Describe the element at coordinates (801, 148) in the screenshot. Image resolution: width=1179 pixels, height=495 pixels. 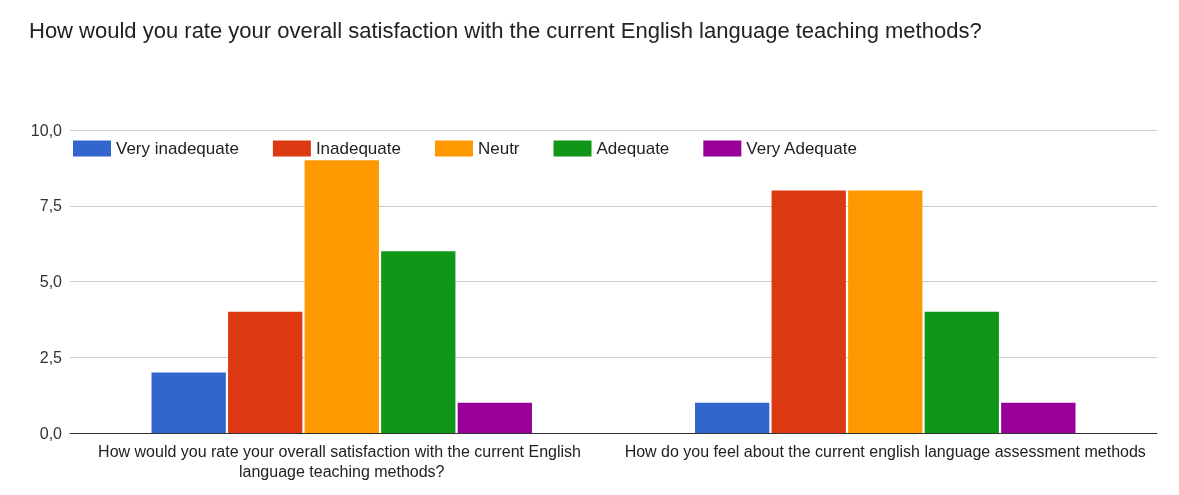
I see `legend-label: Very Adequate` at that location.